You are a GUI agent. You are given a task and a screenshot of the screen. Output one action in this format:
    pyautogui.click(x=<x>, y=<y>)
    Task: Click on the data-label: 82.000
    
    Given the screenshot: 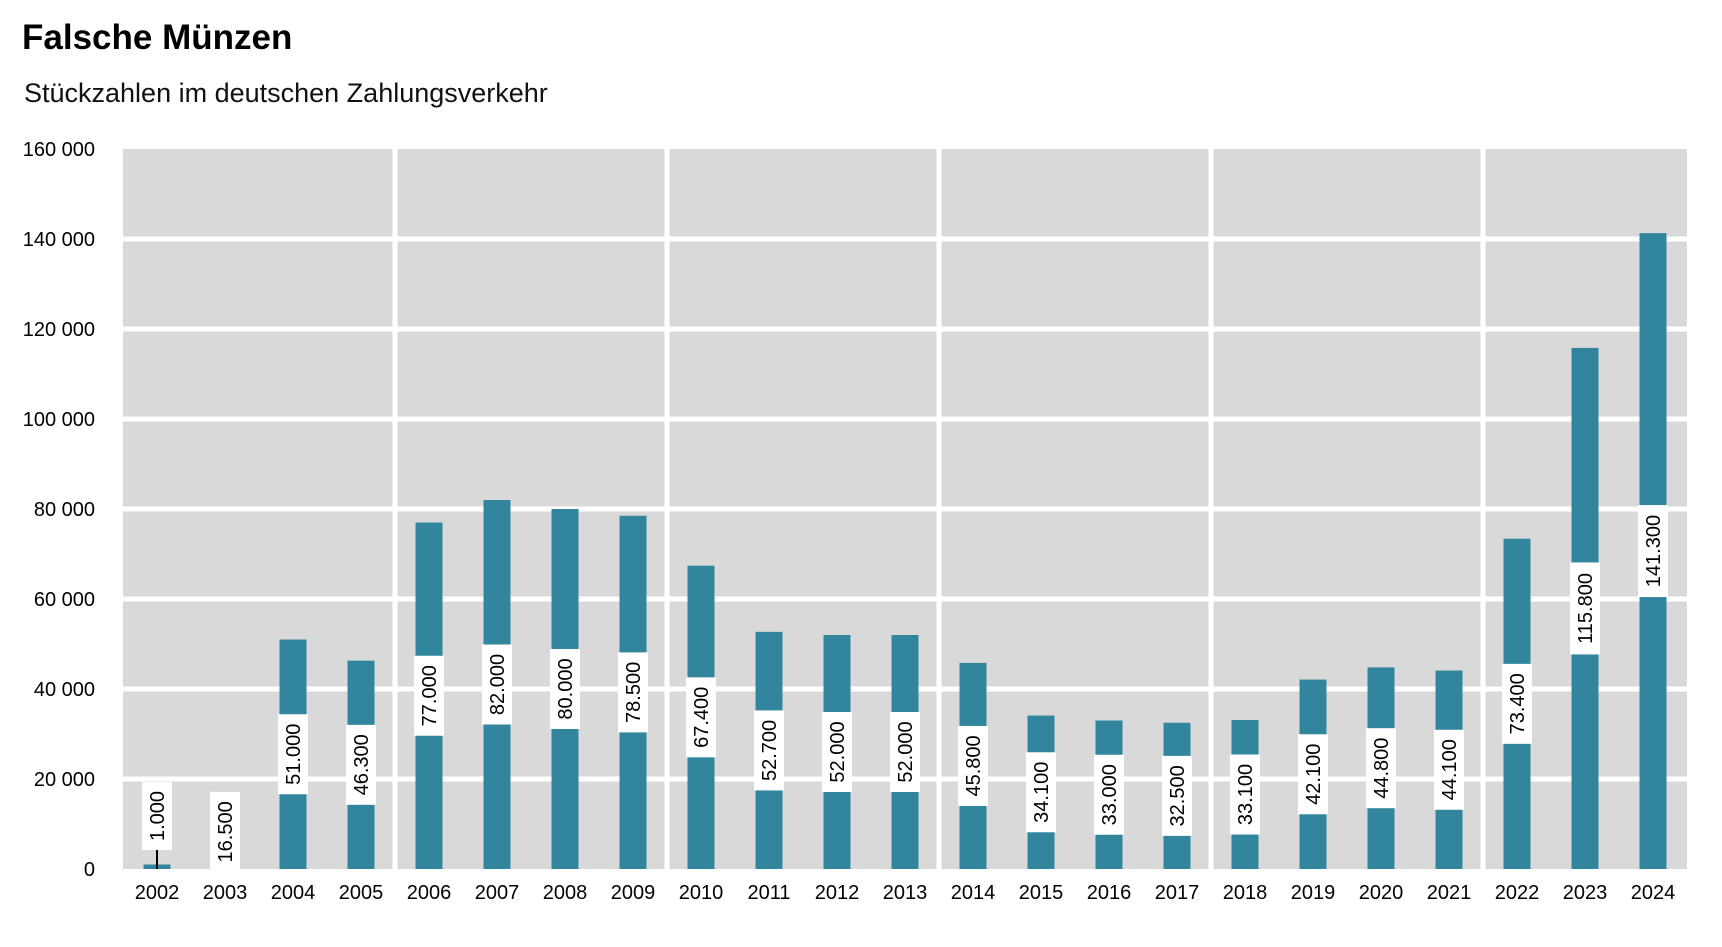 What is the action you would take?
    pyautogui.click(x=498, y=684)
    